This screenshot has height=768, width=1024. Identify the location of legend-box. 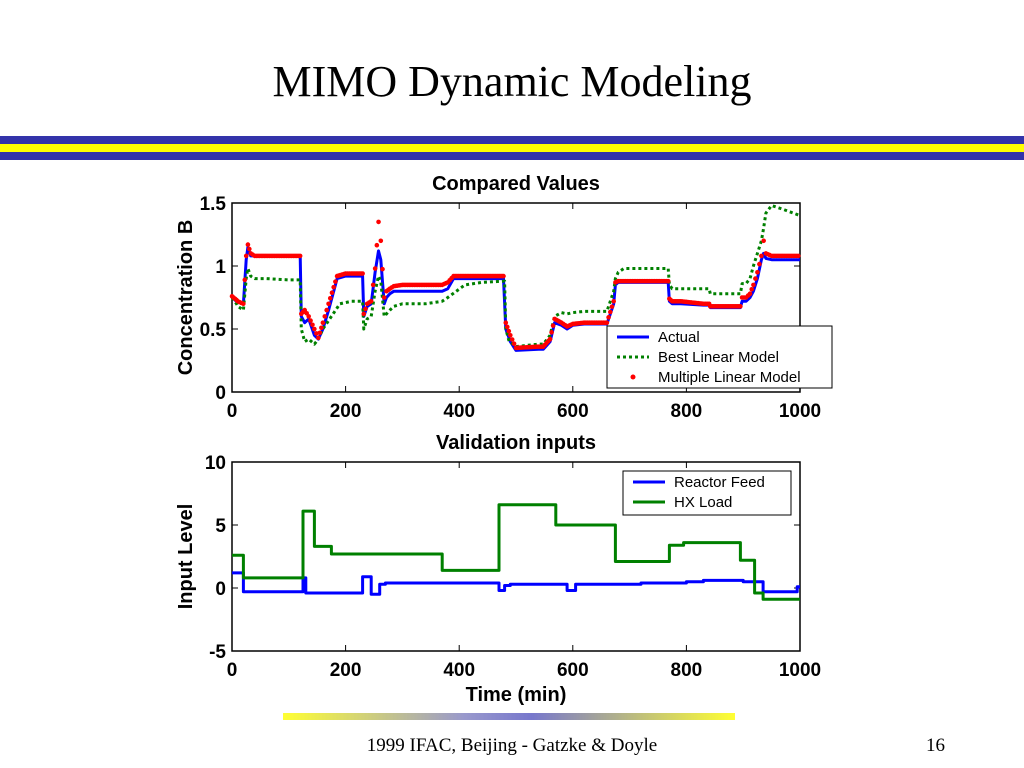
(707, 493).